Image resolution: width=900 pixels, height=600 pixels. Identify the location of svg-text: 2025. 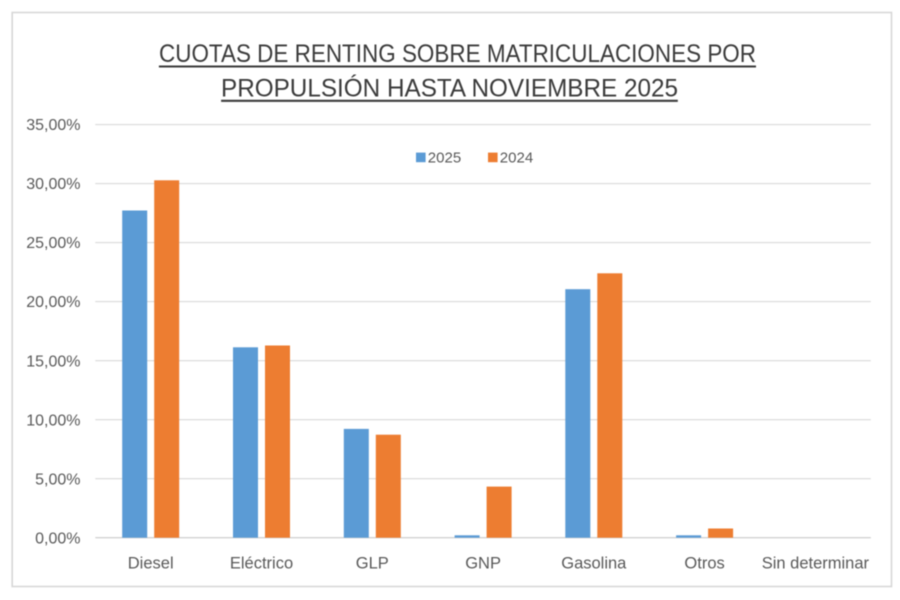
(444, 158).